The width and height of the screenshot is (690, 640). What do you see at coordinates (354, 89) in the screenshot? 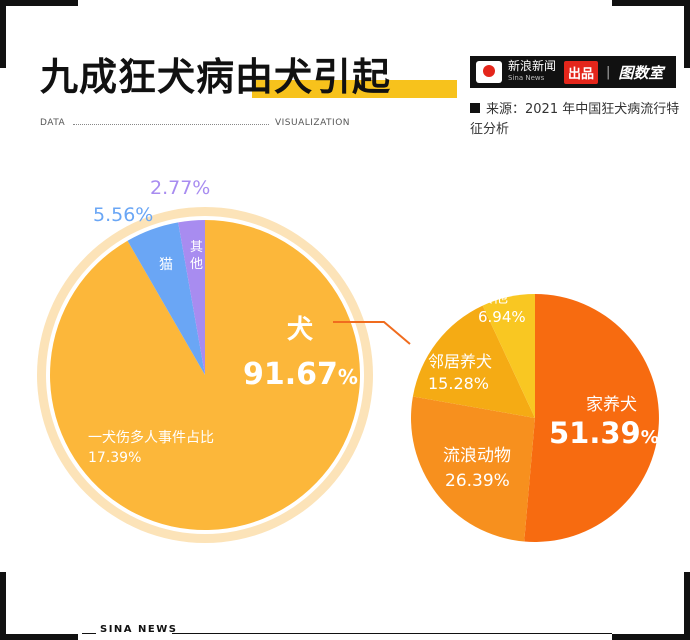
I see `title-highlight` at bounding box center [354, 89].